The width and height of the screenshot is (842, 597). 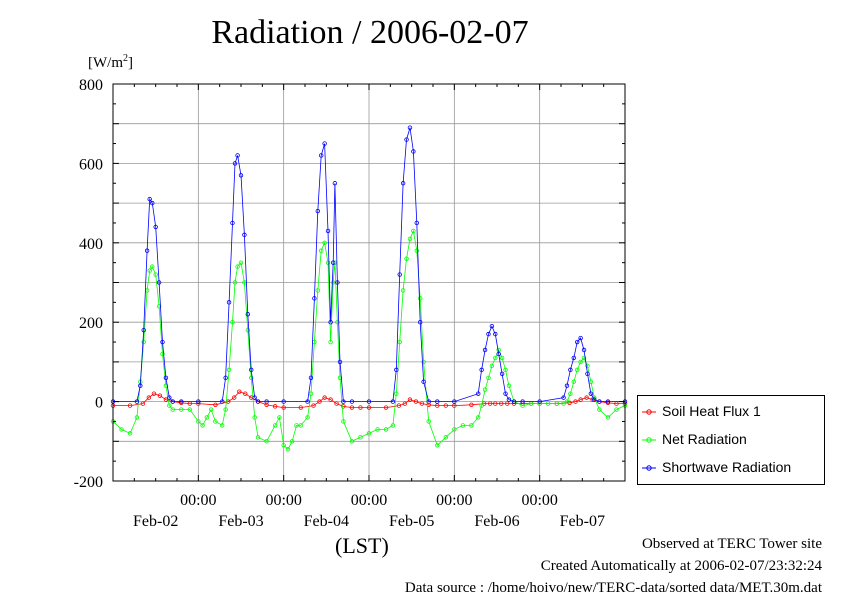 What do you see at coordinates (155, 521) in the screenshot?
I see `x-tick-date-label: Feb-02` at bounding box center [155, 521].